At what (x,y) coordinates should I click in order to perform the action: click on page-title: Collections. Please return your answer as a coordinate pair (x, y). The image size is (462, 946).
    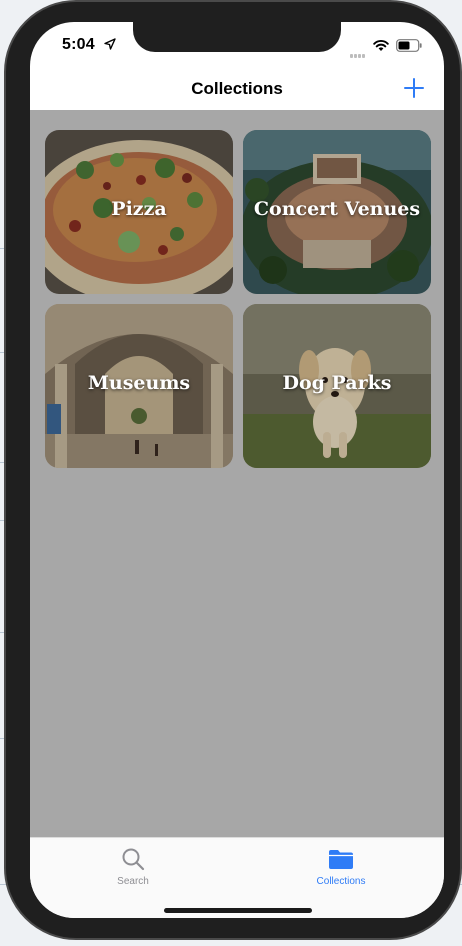
    Looking at the image, I should click on (237, 88).